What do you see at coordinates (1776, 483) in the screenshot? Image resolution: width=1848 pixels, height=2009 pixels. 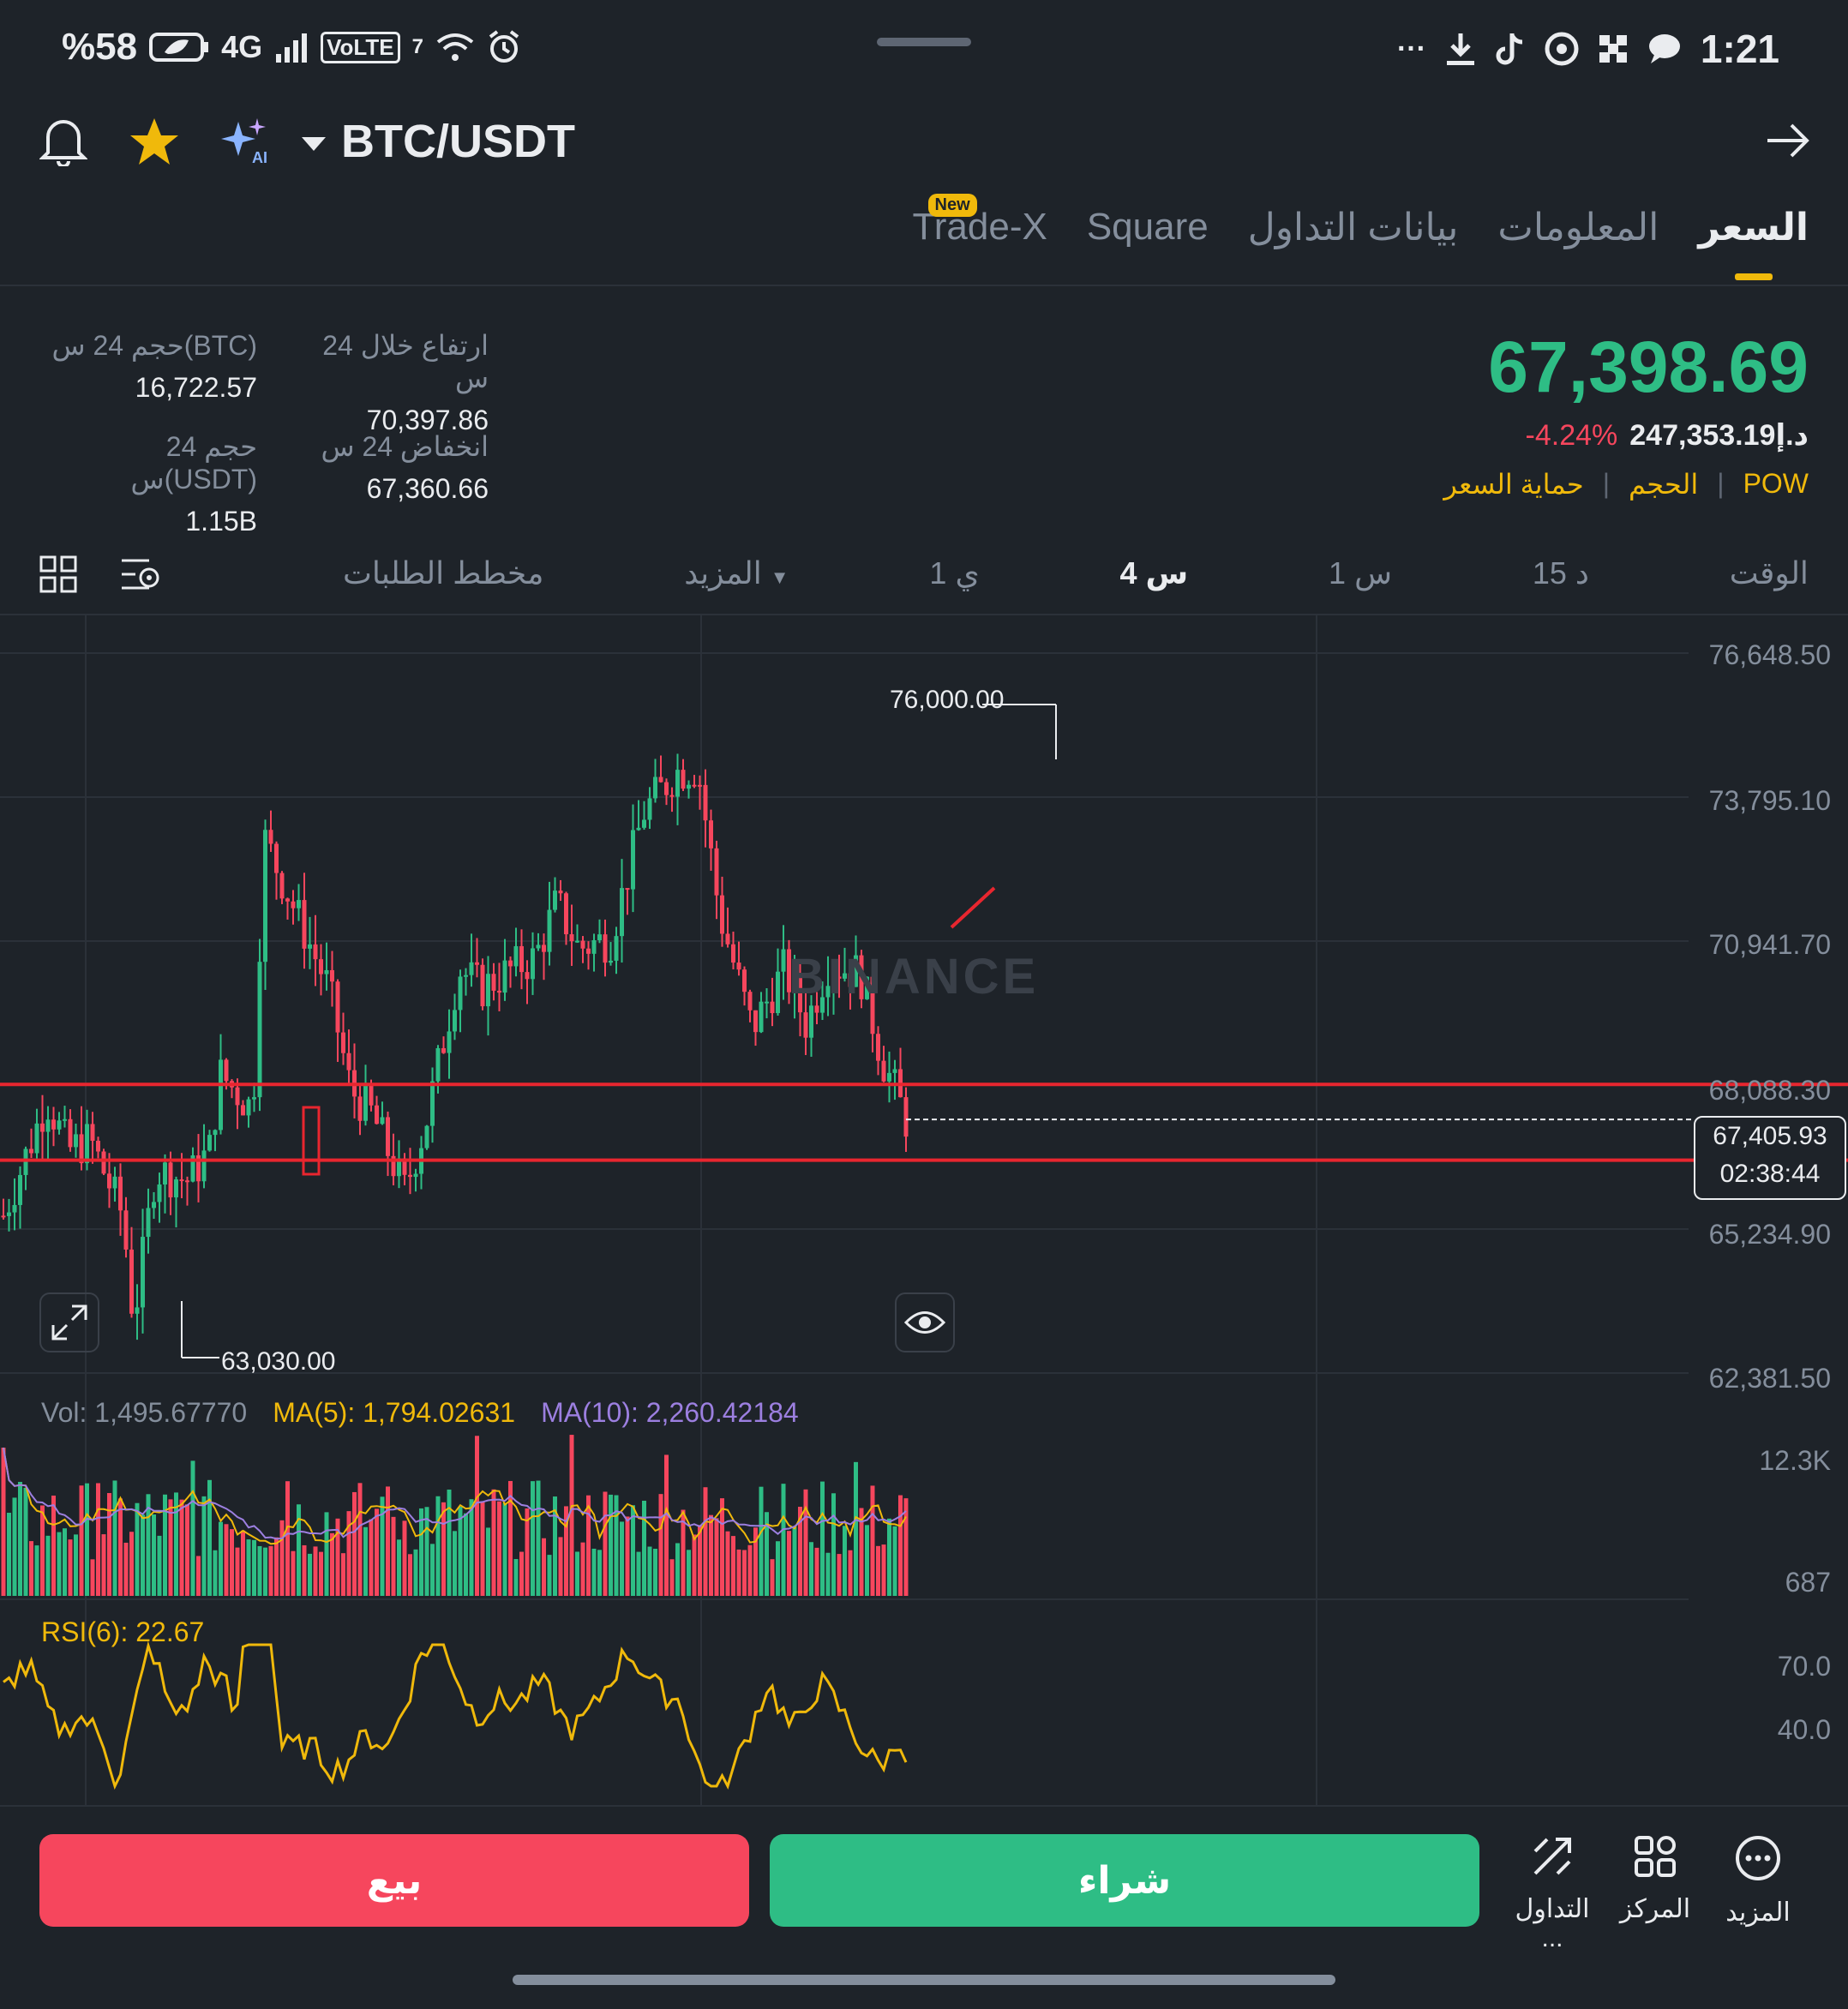 I see `tag-pow: POW` at bounding box center [1776, 483].